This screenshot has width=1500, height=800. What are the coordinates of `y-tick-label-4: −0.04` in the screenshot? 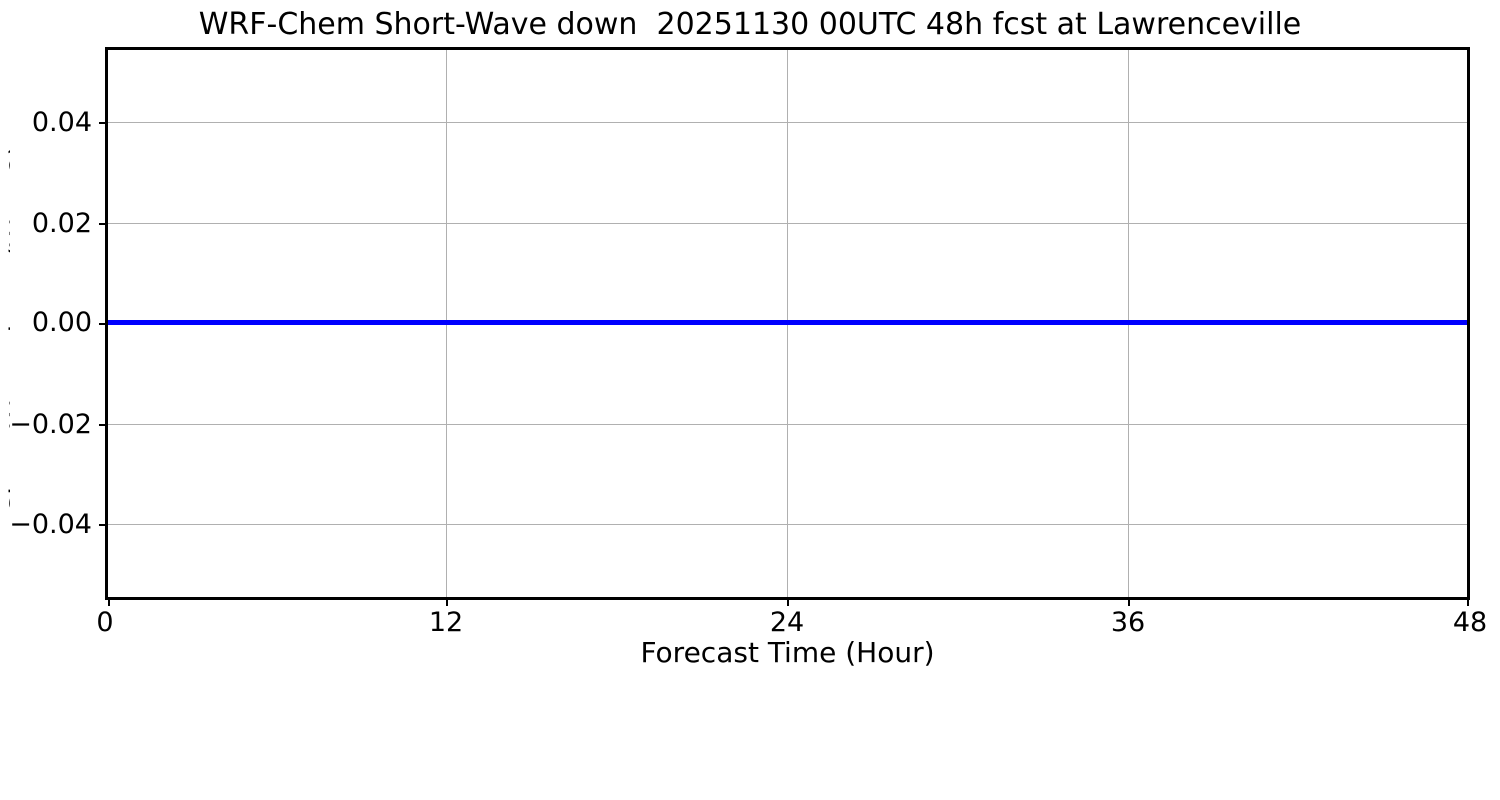 It's located at (50, 524).